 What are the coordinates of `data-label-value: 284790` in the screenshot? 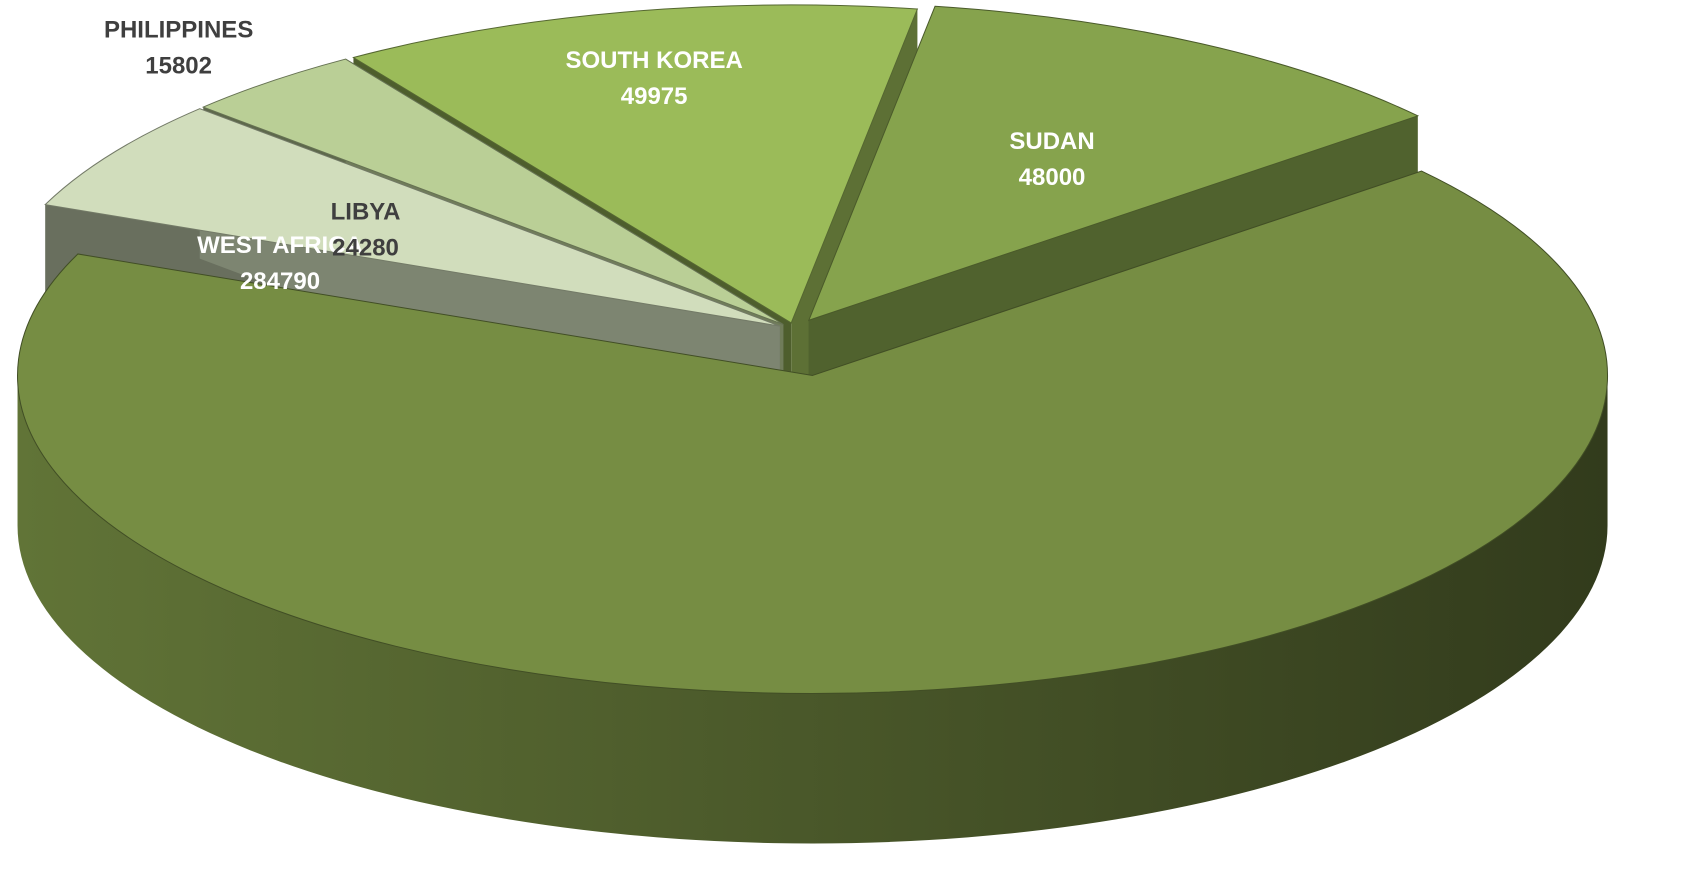 It's located at (280, 281).